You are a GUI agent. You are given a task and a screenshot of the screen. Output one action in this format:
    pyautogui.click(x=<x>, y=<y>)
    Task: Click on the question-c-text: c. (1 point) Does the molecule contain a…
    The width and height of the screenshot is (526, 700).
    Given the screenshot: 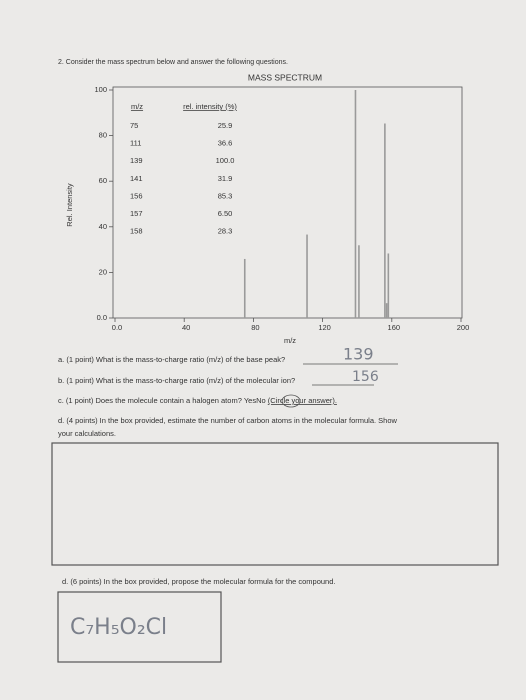 What is the action you would take?
    pyautogui.click(x=150, y=400)
    